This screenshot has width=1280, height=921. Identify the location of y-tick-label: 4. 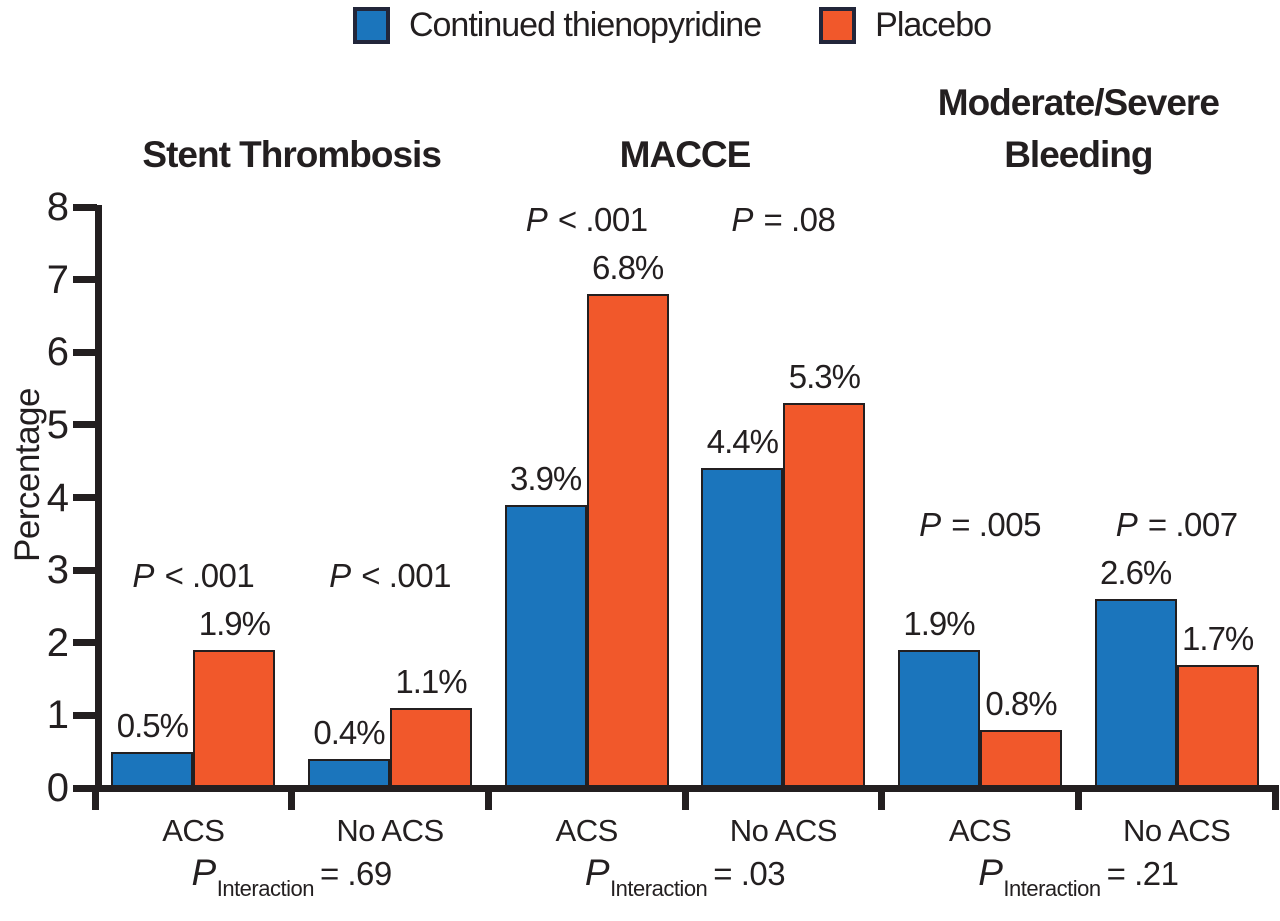
(57, 497).